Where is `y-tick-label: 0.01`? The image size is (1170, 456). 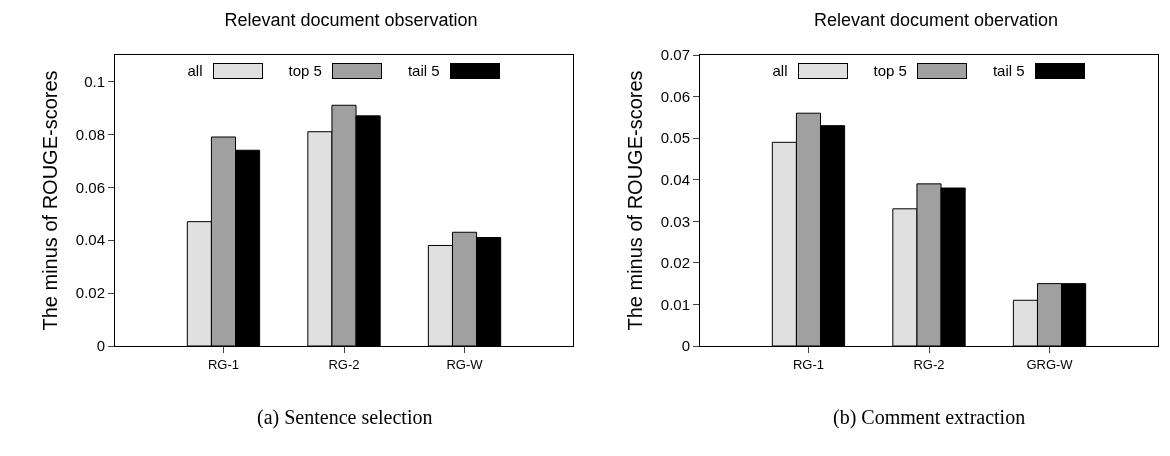
y-tick-label: 0.01 is located at coordinates (675, 304).